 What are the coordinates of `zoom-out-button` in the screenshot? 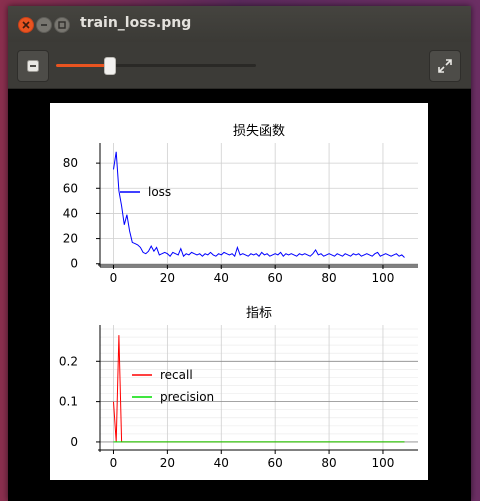 It's located at (33, 66).